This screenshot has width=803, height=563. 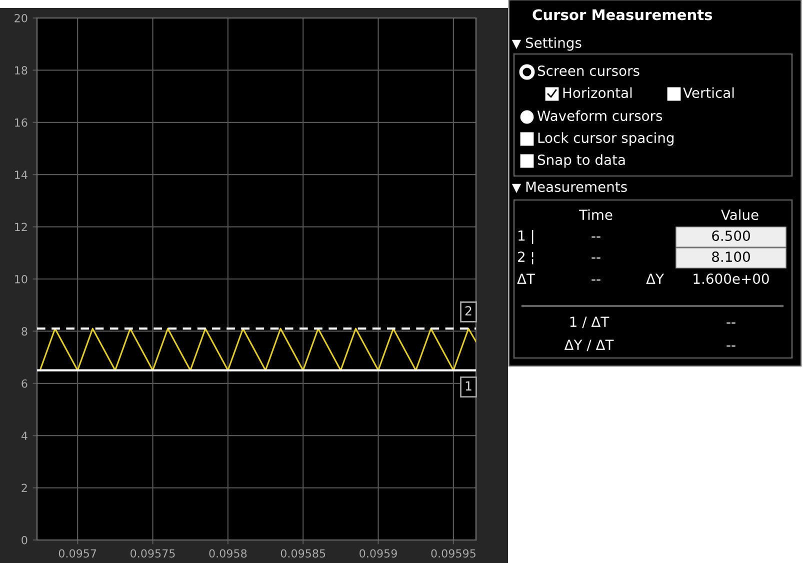 I want to click on text: 2 ¦, so click(x=526, y=258).